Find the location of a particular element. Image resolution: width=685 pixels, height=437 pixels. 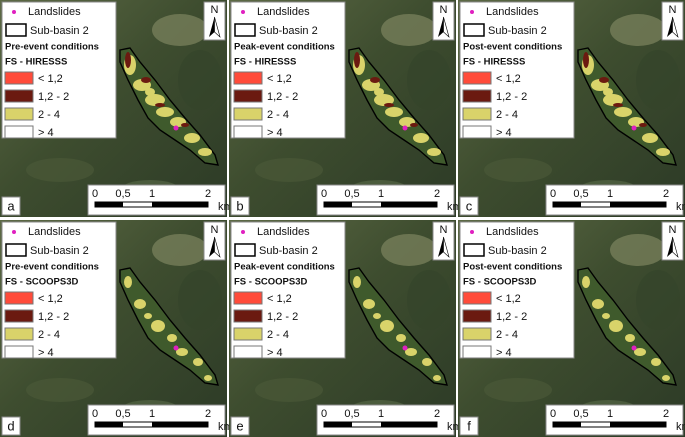

scale-label: 1 is located at coordinates (152, 414).